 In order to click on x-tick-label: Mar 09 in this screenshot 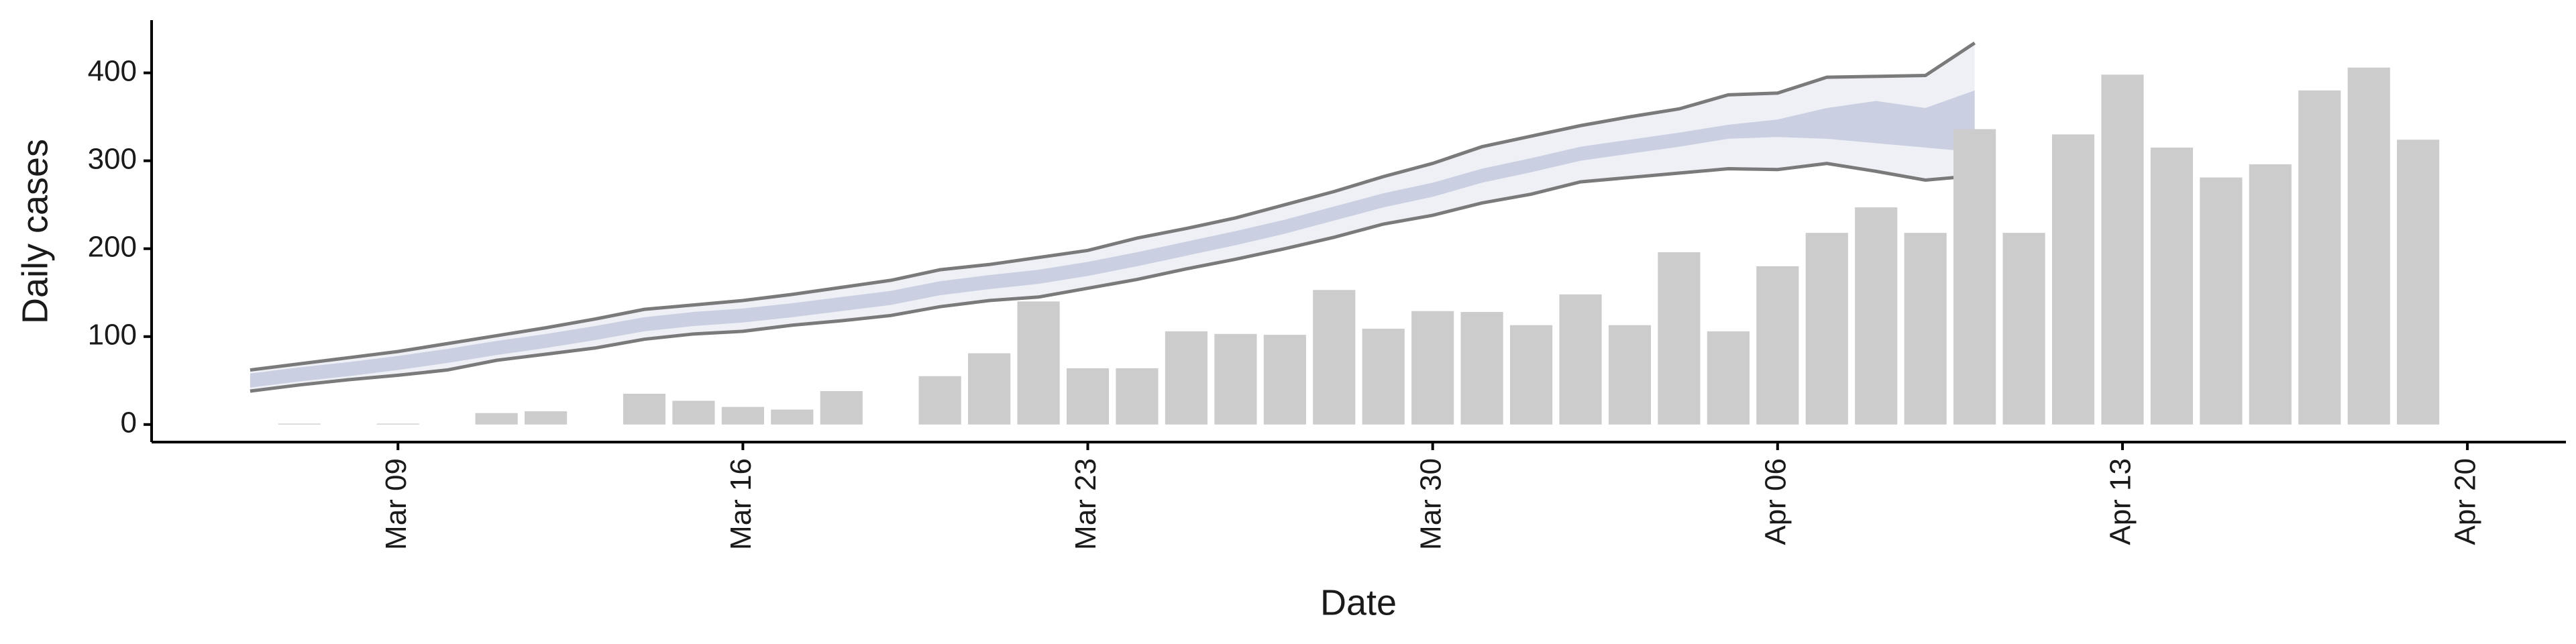, I will do `click(396, 504)`.